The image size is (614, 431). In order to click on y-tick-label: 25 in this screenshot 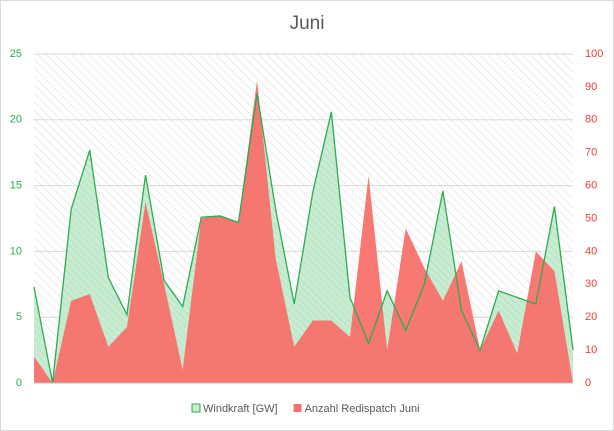, I will do `click(16, 54)`.